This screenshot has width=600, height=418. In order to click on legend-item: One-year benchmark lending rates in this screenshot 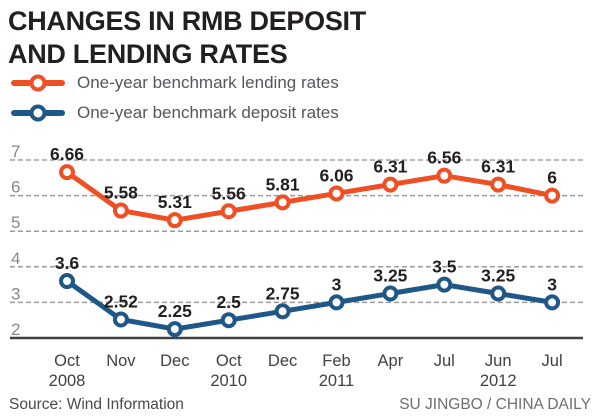, I will do `click(175, 83)`.